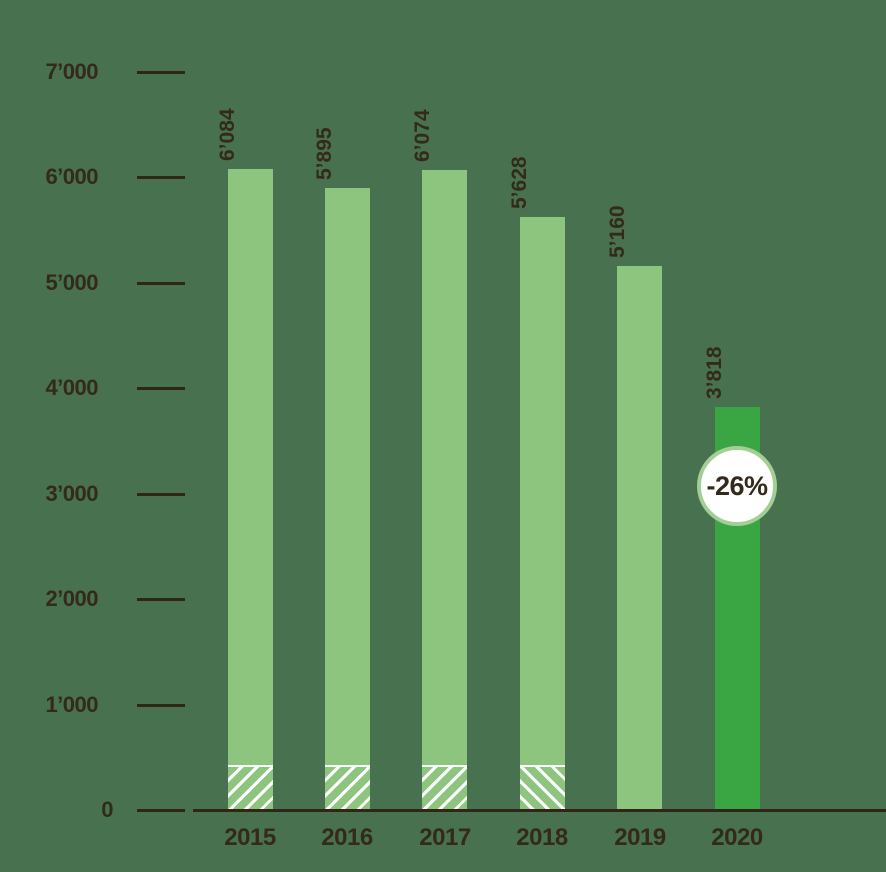 The width and height of the screenshot is (886, 872). I want to click on x-tick-label-2017: 2017, so click(445, 837).